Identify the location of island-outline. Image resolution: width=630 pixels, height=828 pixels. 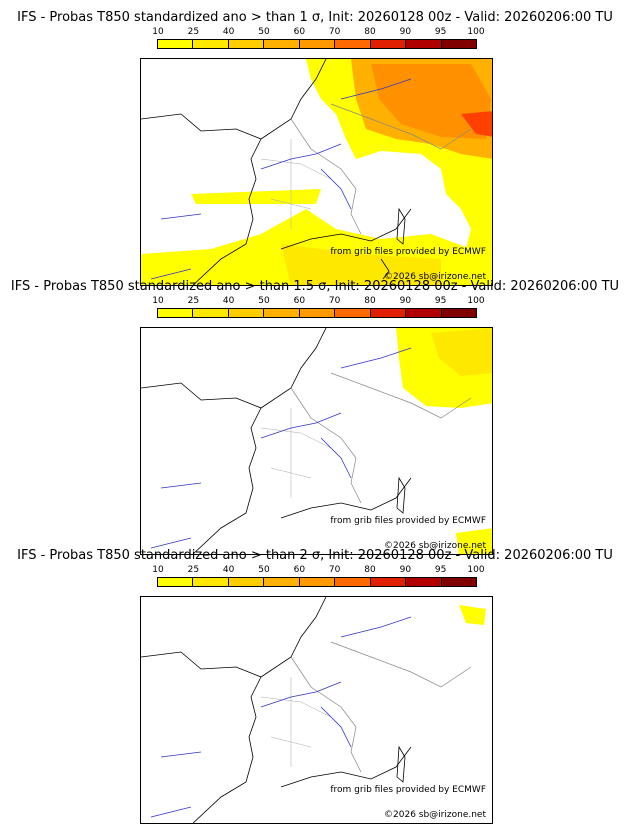
(385, 269).